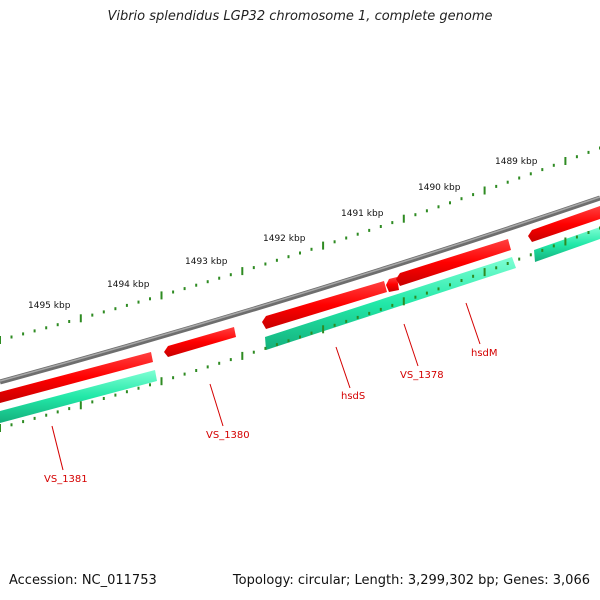 Image resolution: width=600 pixels, height=600 pixels. I want to click on cds-right-edge, so click(567, 244).